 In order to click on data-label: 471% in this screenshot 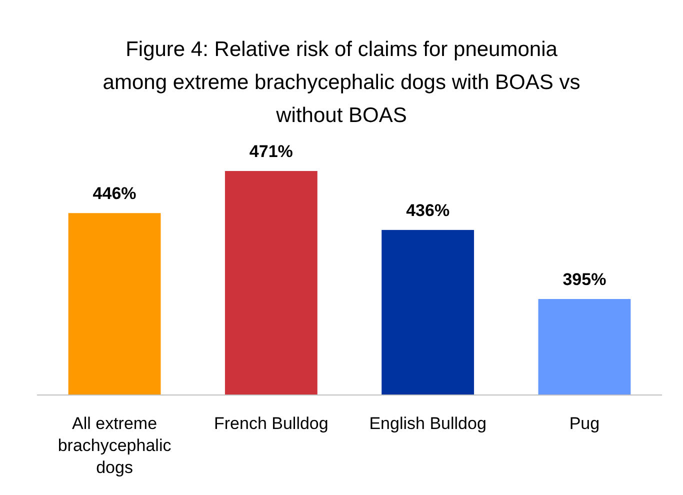, I will do `click(271, 151)`.